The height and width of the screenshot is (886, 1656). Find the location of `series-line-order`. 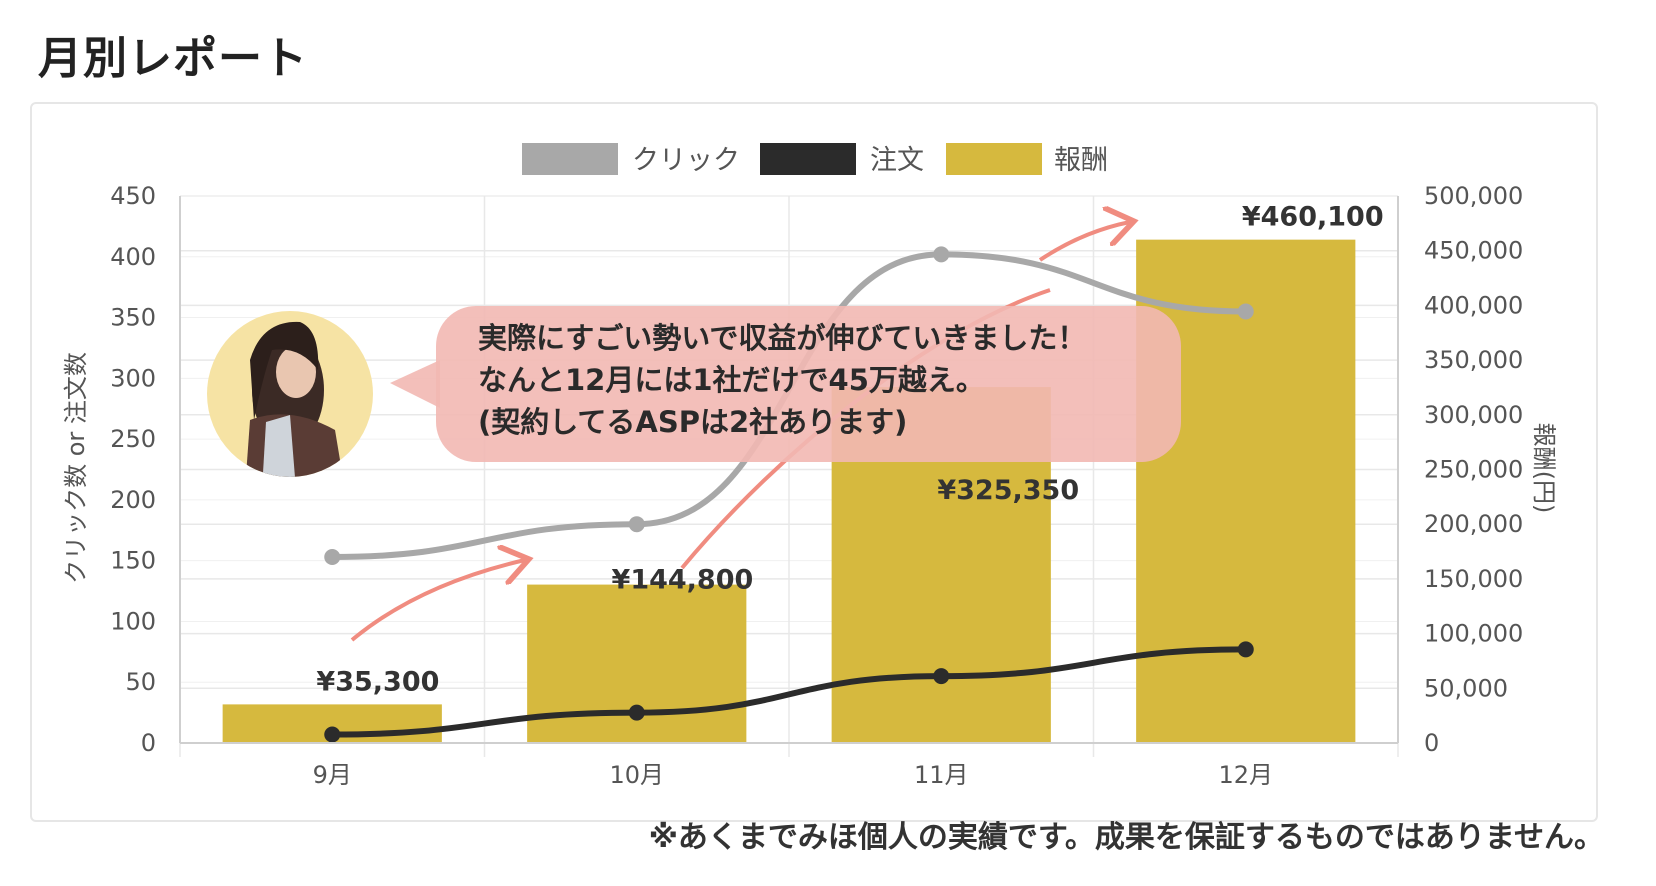

series-line-order is located at coordinates (789, 692).